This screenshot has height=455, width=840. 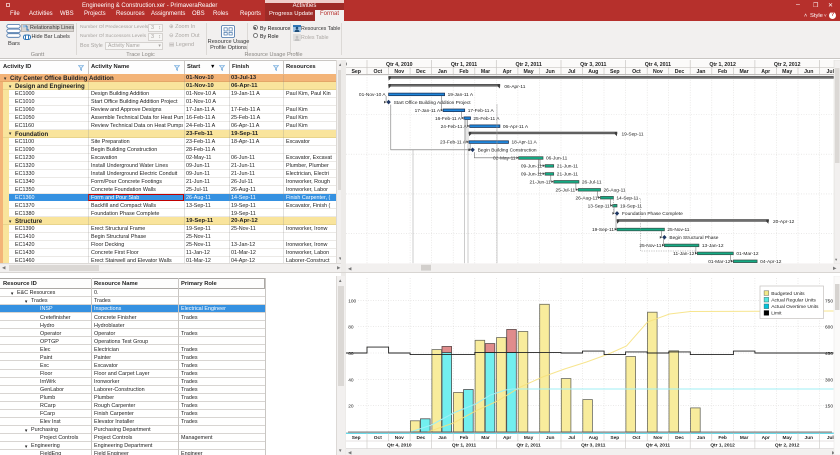 What do you see at coordinates (712, 246) in the screenshot?
I see `svg-text: 13-Jan-12` at bounding box center [712, 246].